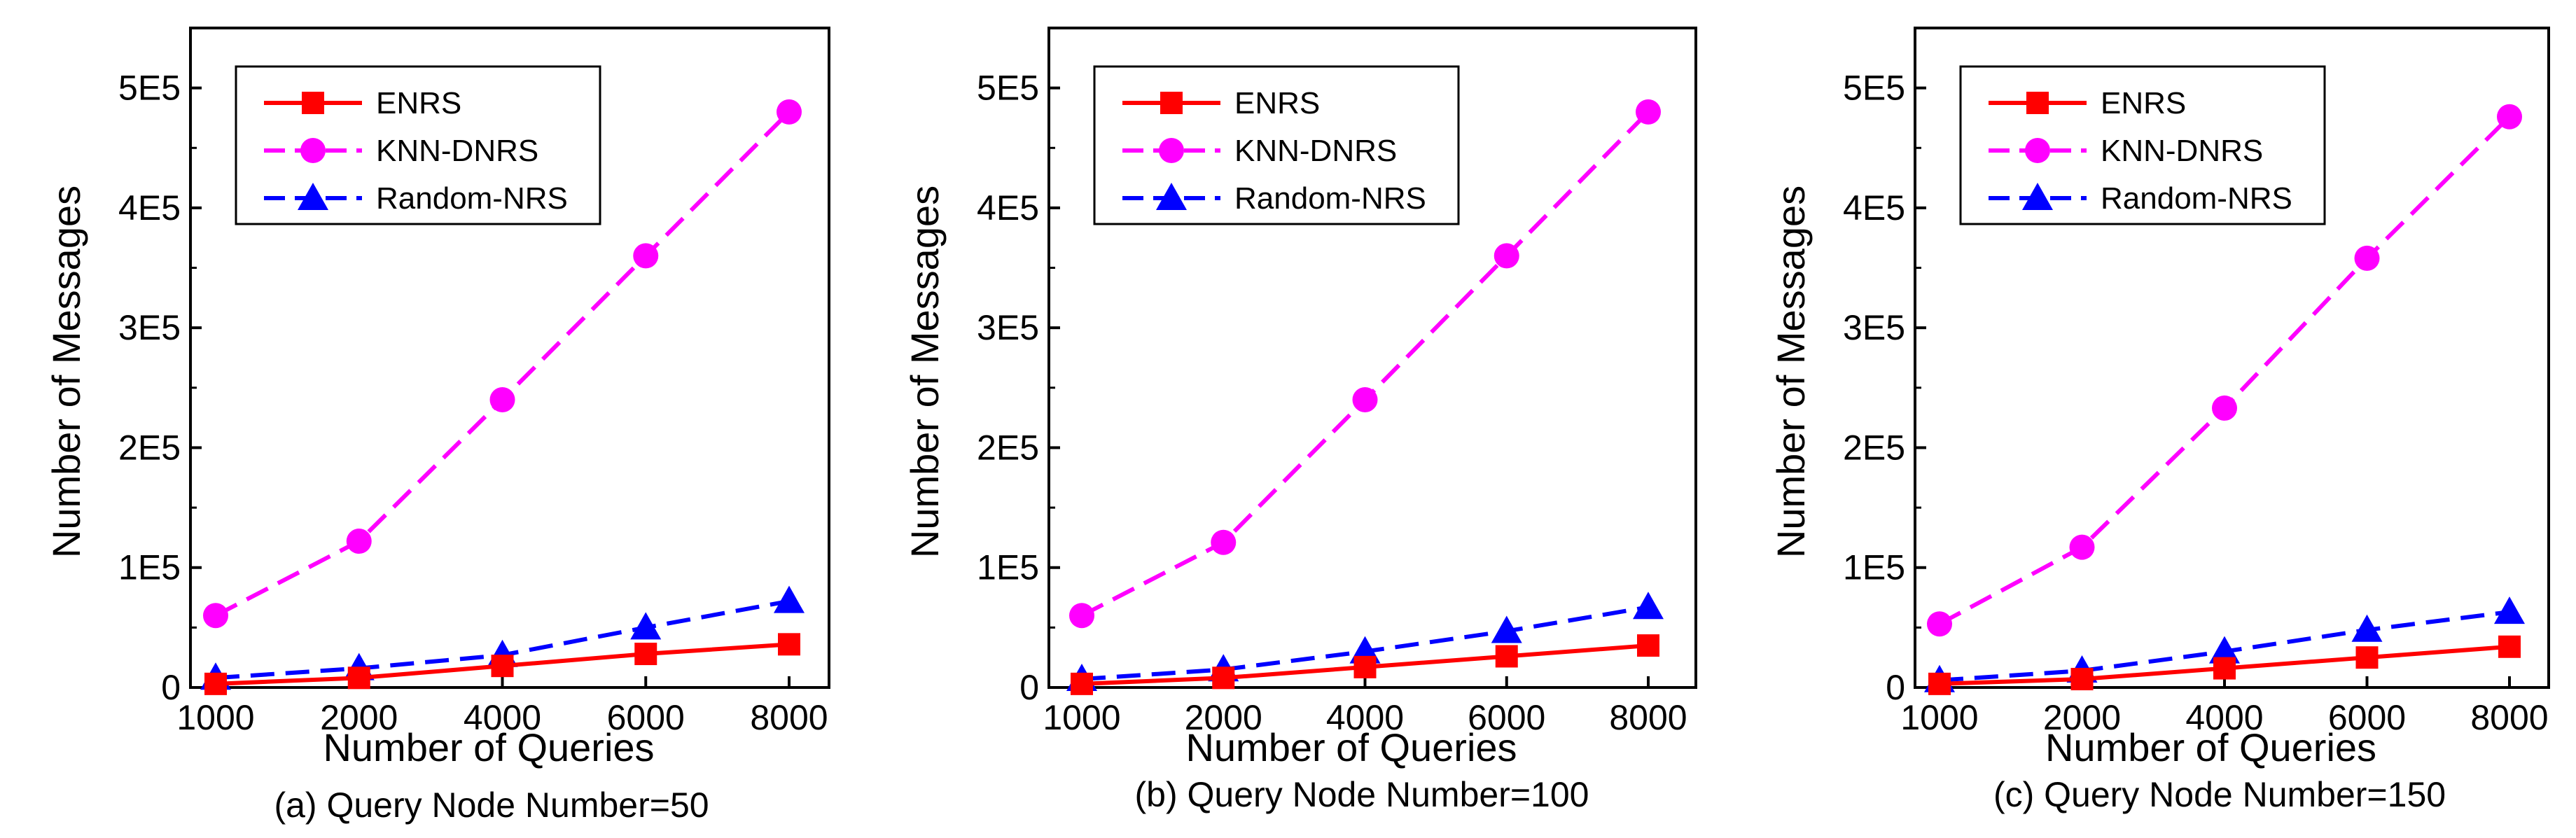 Image resolution: width=2576 pixels, height=838 pixels. What do you see at coordinates (2219, 794) in the screenshot?
I see `panel-caption: (c) Query Node Number=150` at bounding box center [2219, 794].